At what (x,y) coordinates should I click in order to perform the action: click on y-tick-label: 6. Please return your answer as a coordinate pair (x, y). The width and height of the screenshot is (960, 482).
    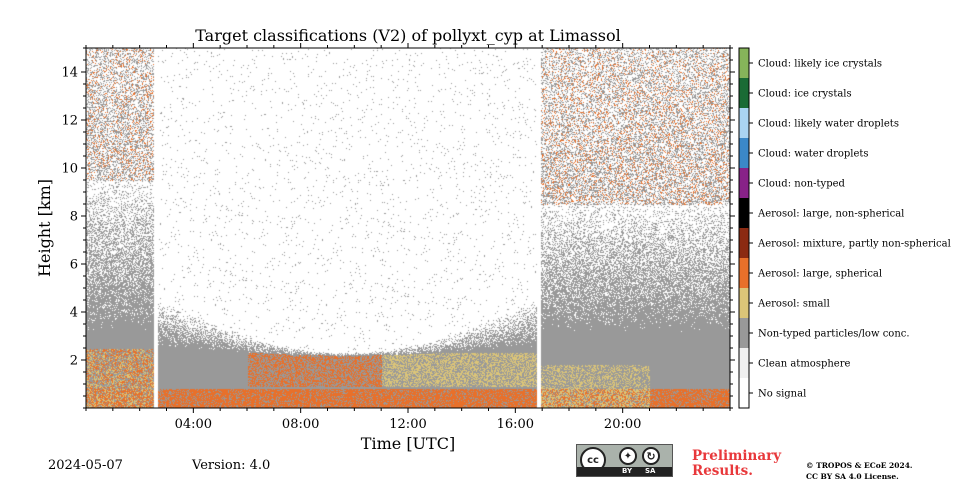
    Looking at the image, I should click on (74, 265).